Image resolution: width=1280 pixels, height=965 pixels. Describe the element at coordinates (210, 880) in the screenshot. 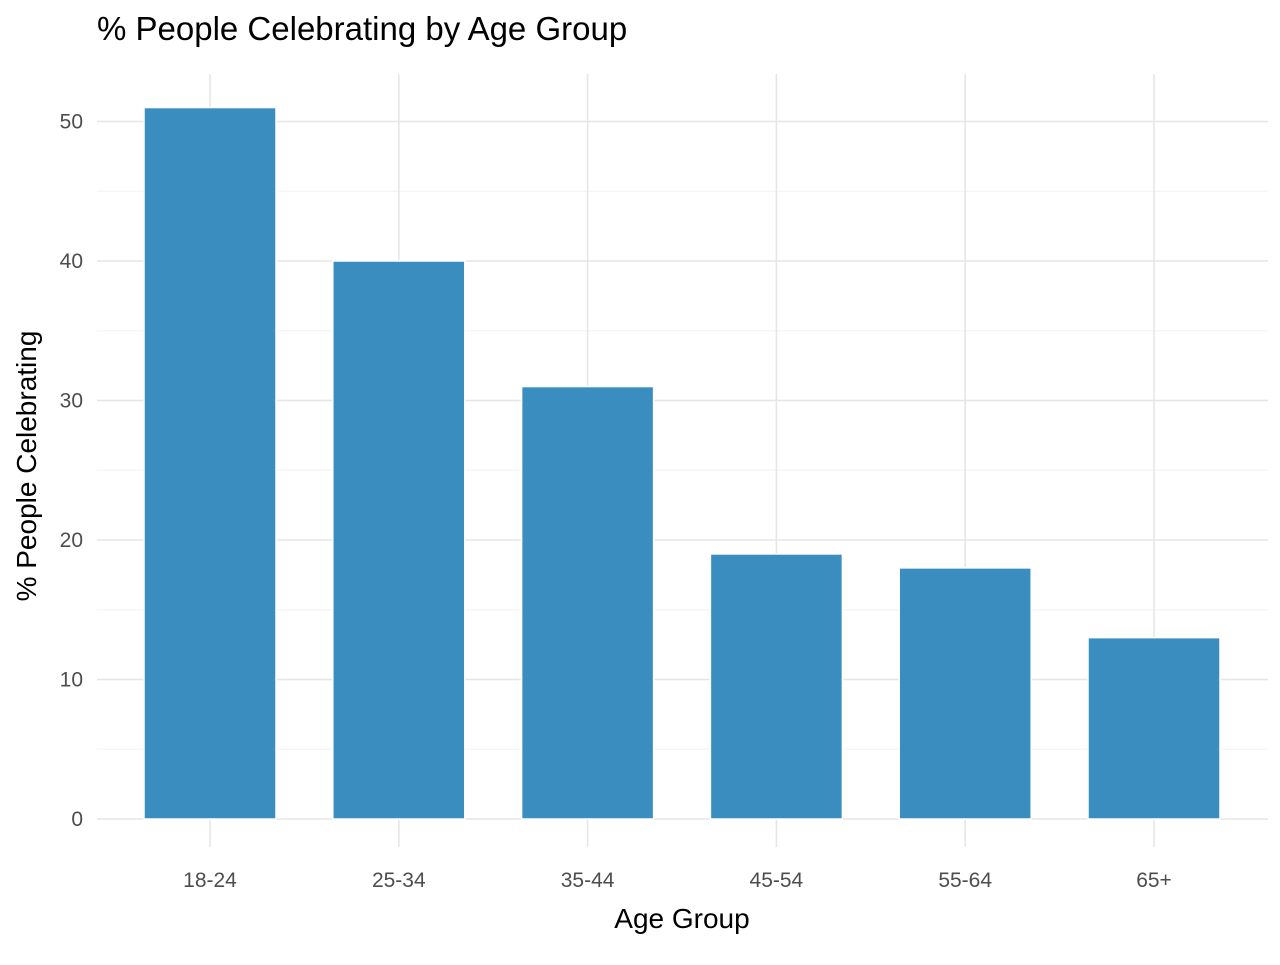

I see `x-tick-label: 18-24` at that location.